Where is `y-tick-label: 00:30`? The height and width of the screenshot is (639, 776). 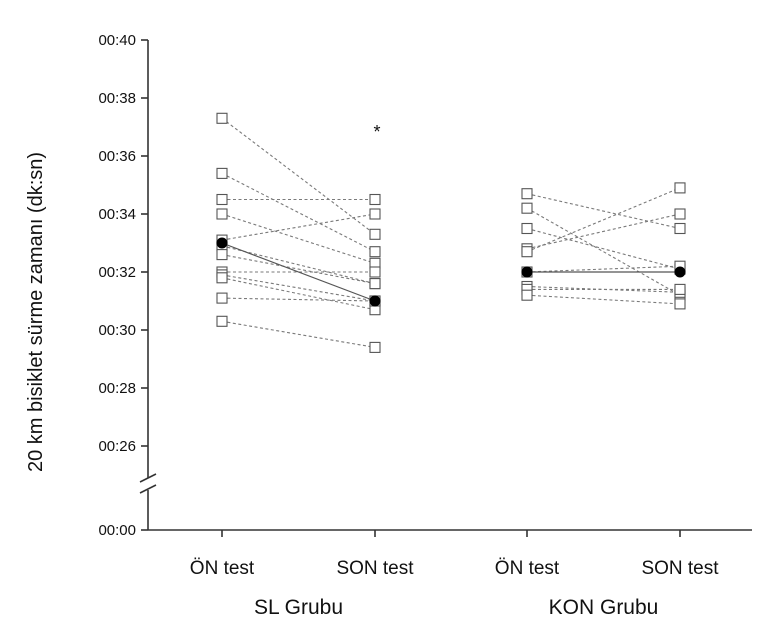 y-tick-label: 00:30 is located at coordinates (117, 330).